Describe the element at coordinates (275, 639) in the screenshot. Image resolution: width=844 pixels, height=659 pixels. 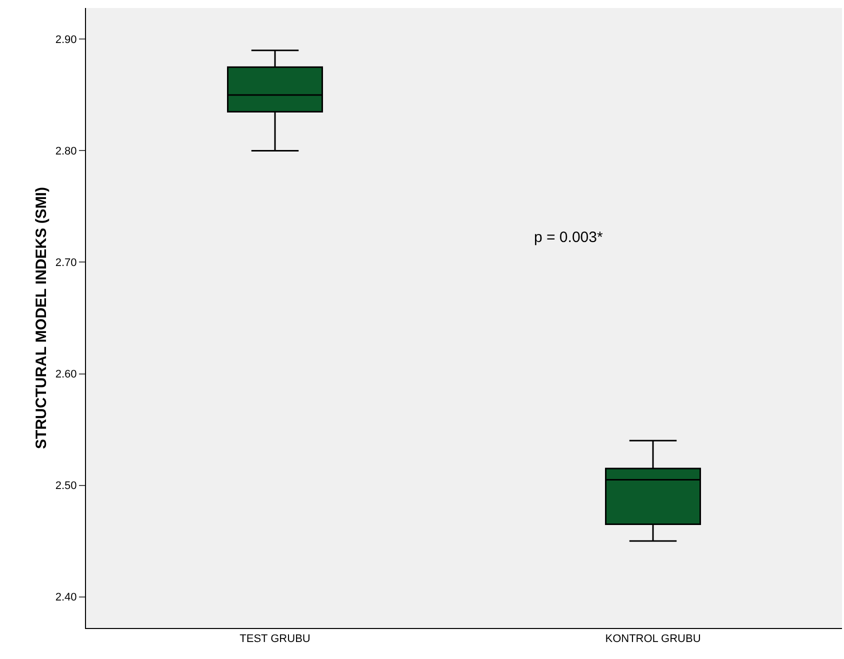
I see `x-tick-label: TEST GRUBU` at that location.